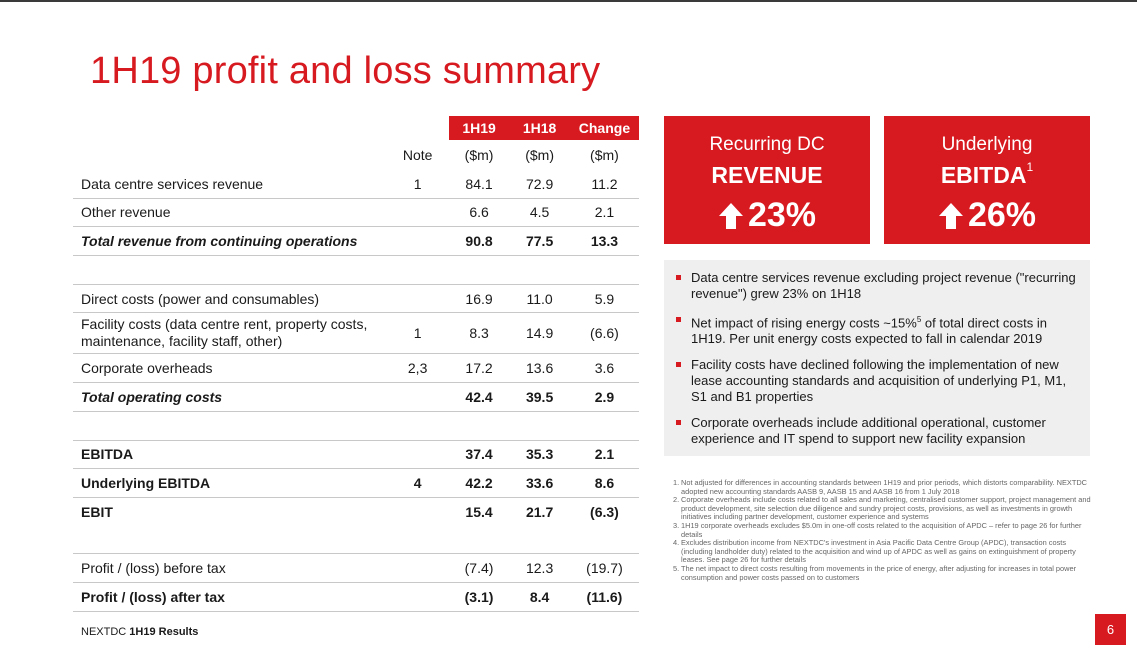 The width and height of the screenshot is (1137, 649). I want to click on unit-1h19: ($m), so click(479, 155).